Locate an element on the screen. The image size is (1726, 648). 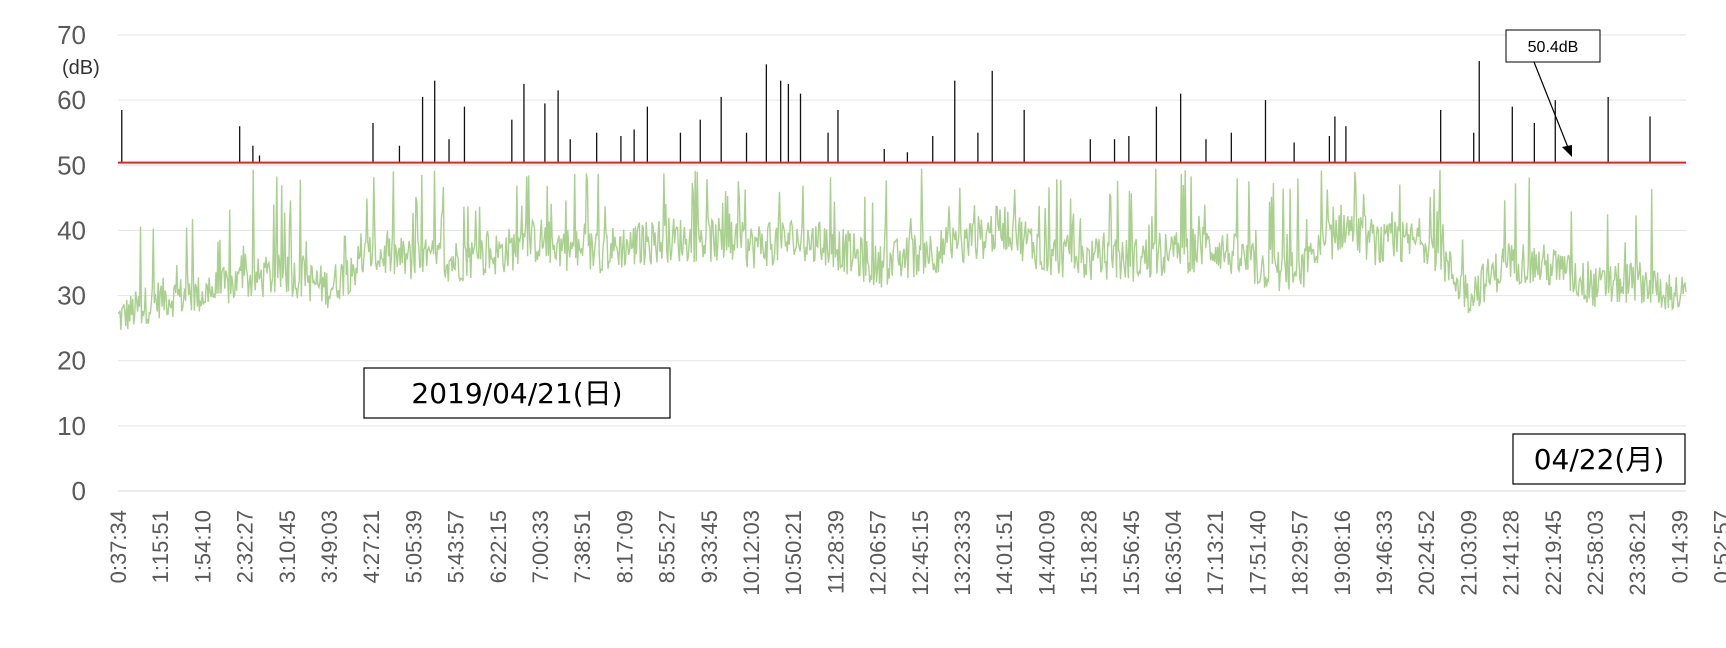
y-tick-label: 50 is located at coordinates (71, 165).